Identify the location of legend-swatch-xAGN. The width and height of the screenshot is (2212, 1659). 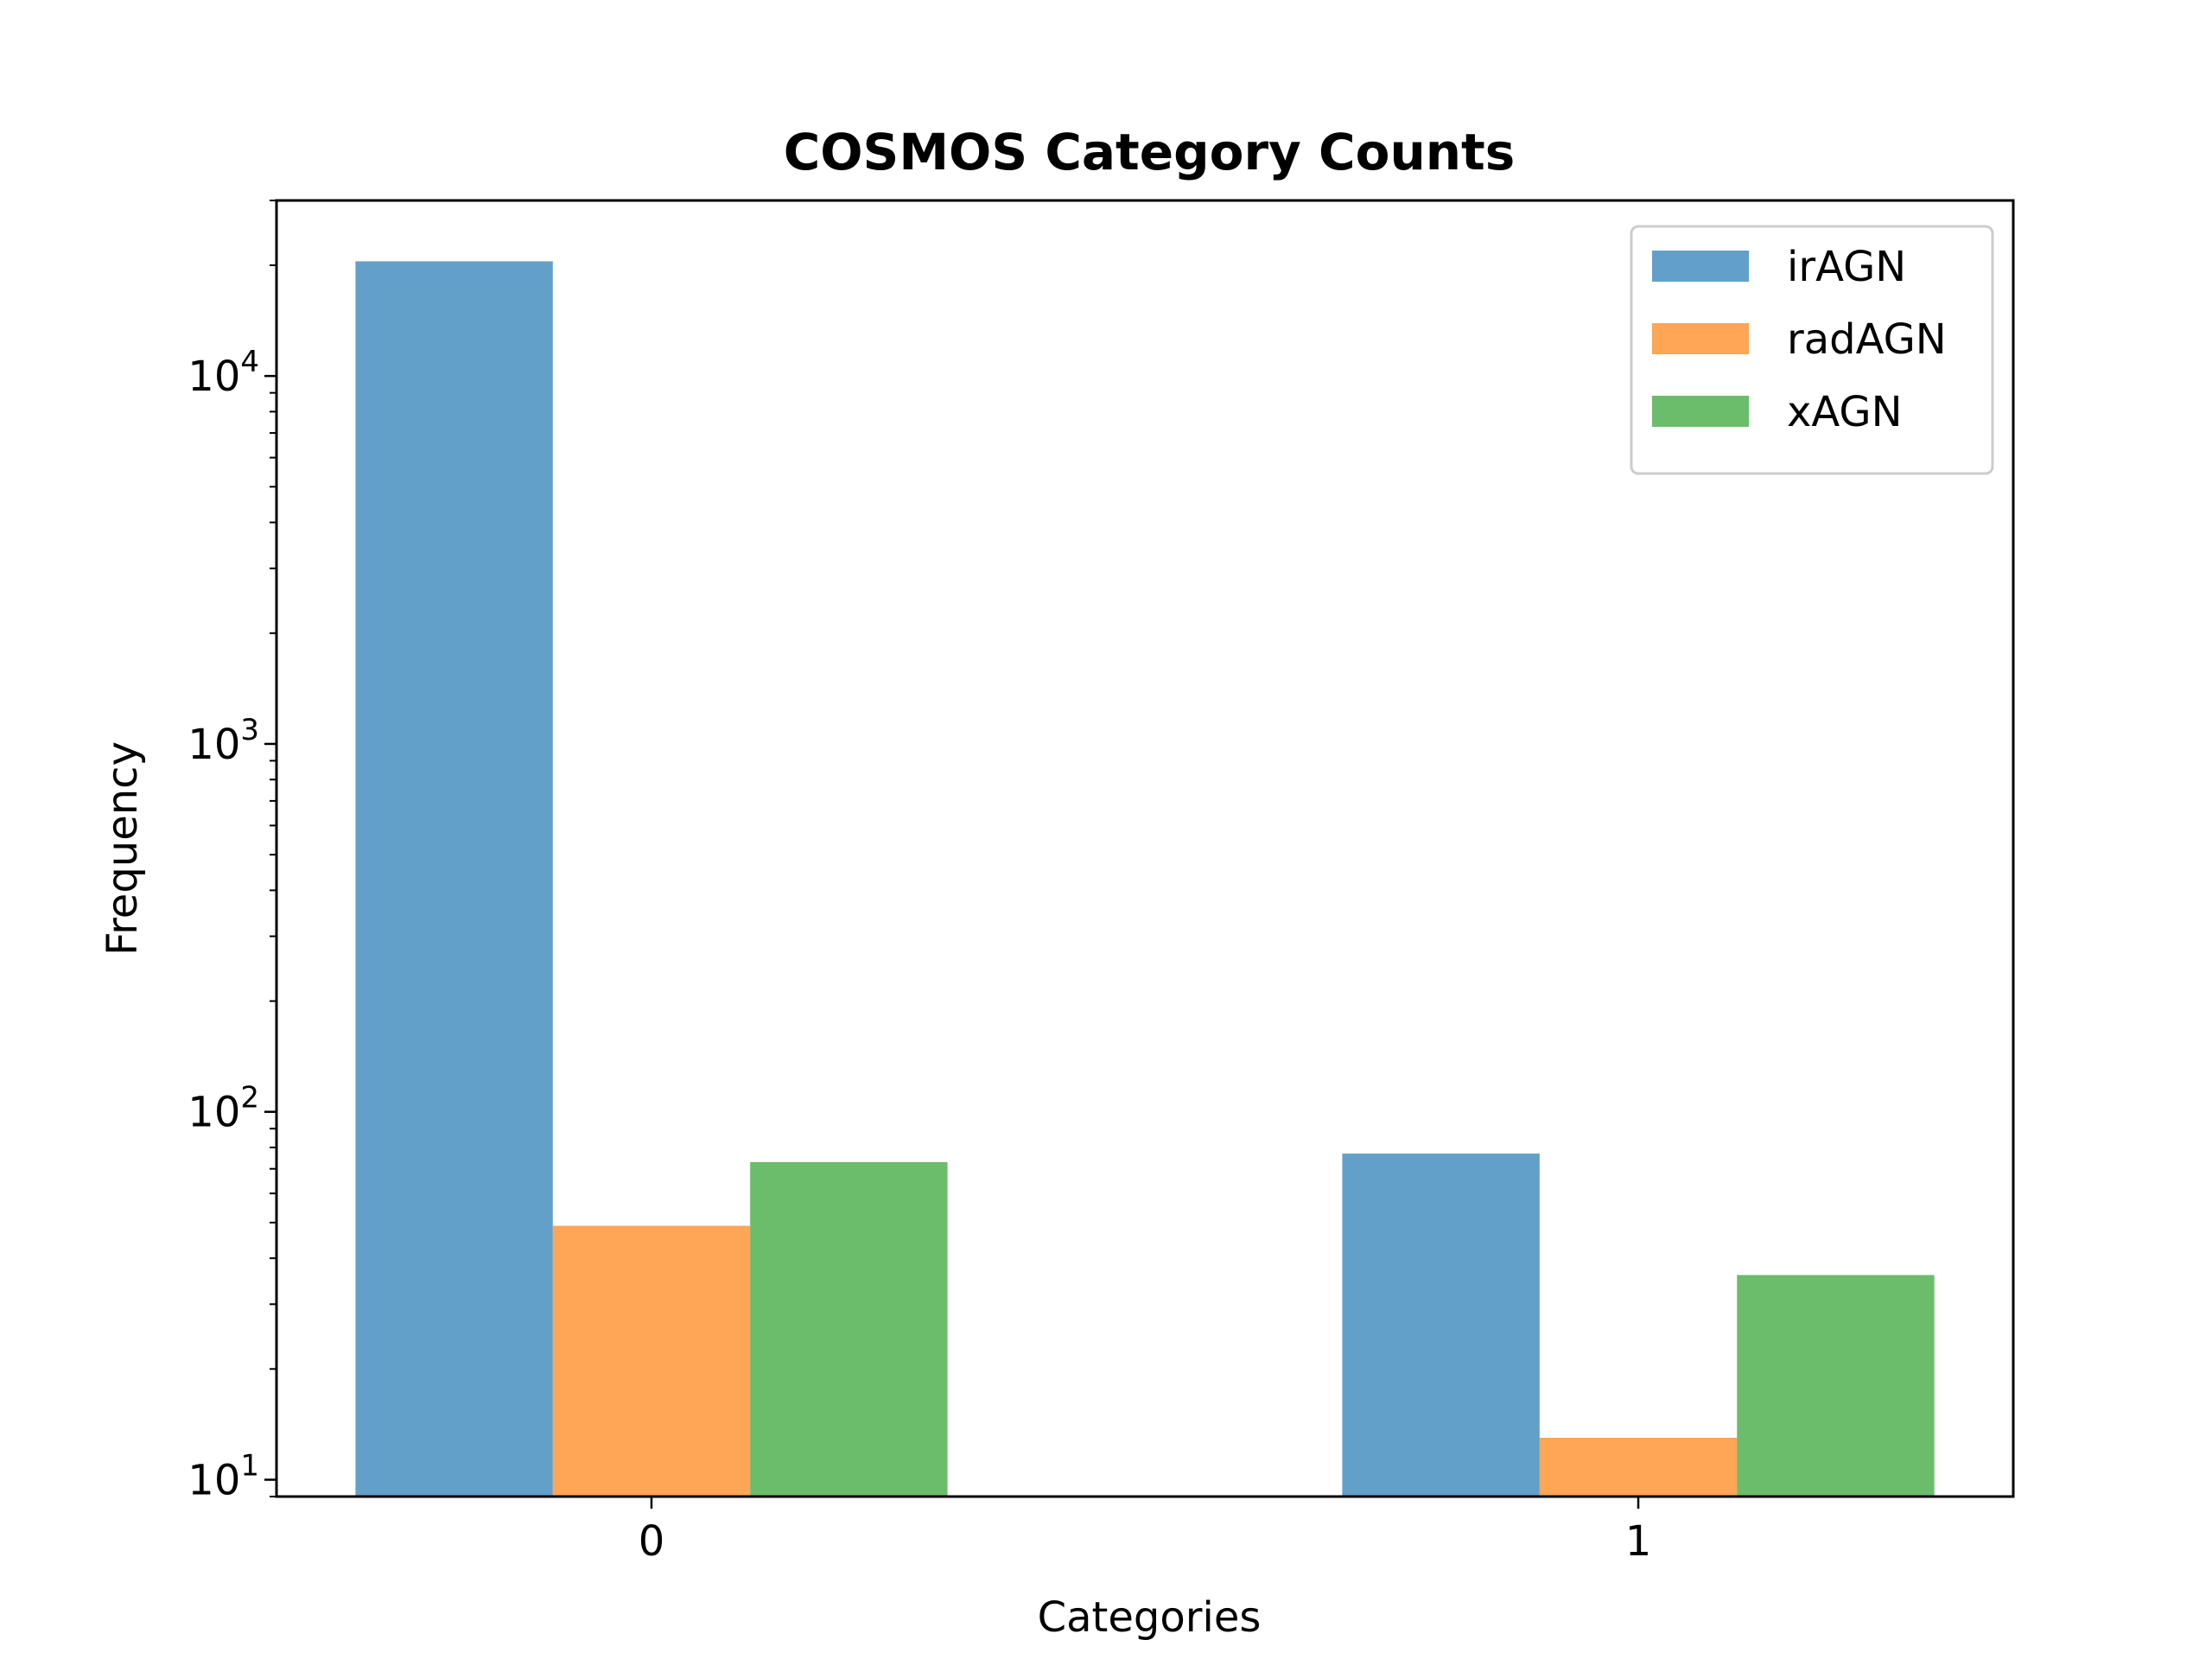
(1700, 411).